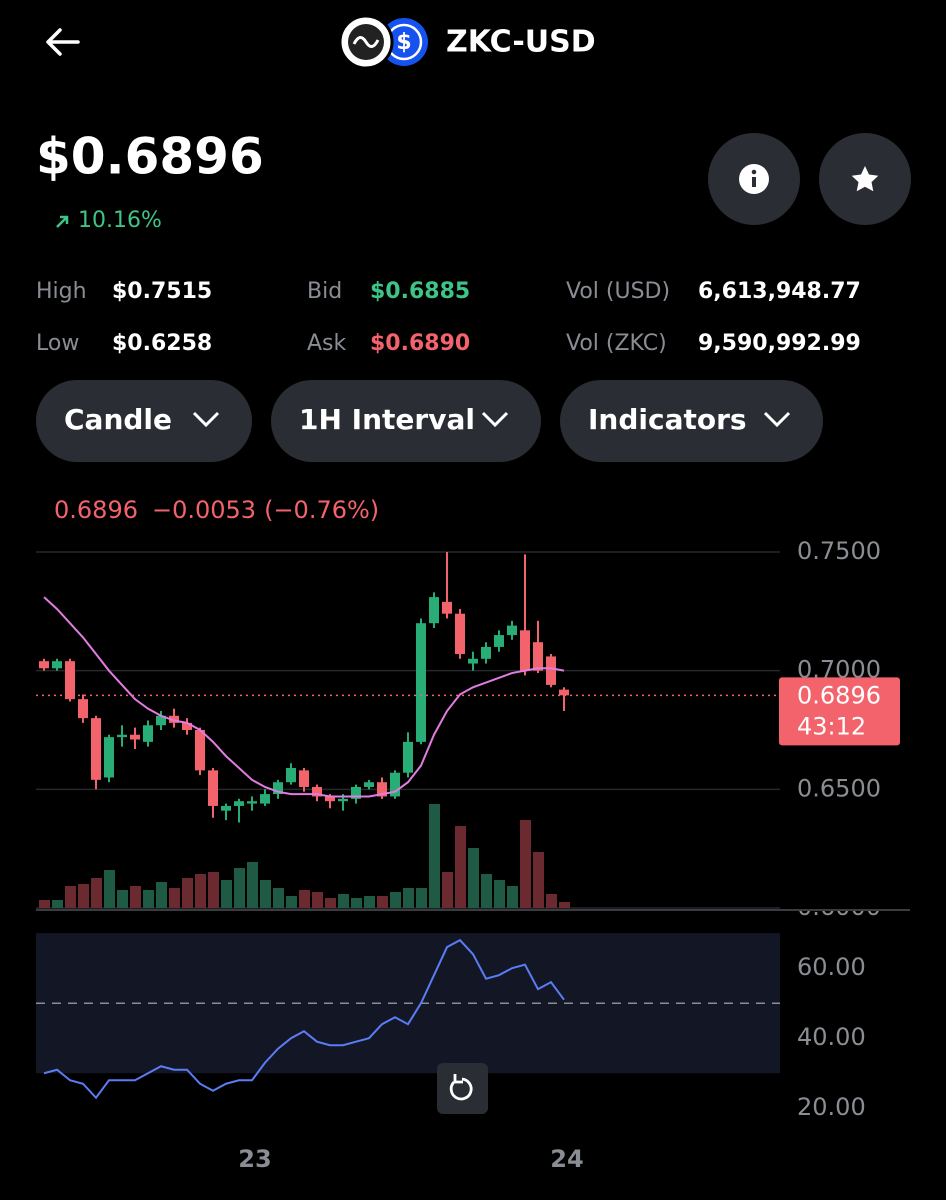 This screenshot has width=946, height=1200. I want to click on dropdown: Indicators, so click(691, 421).